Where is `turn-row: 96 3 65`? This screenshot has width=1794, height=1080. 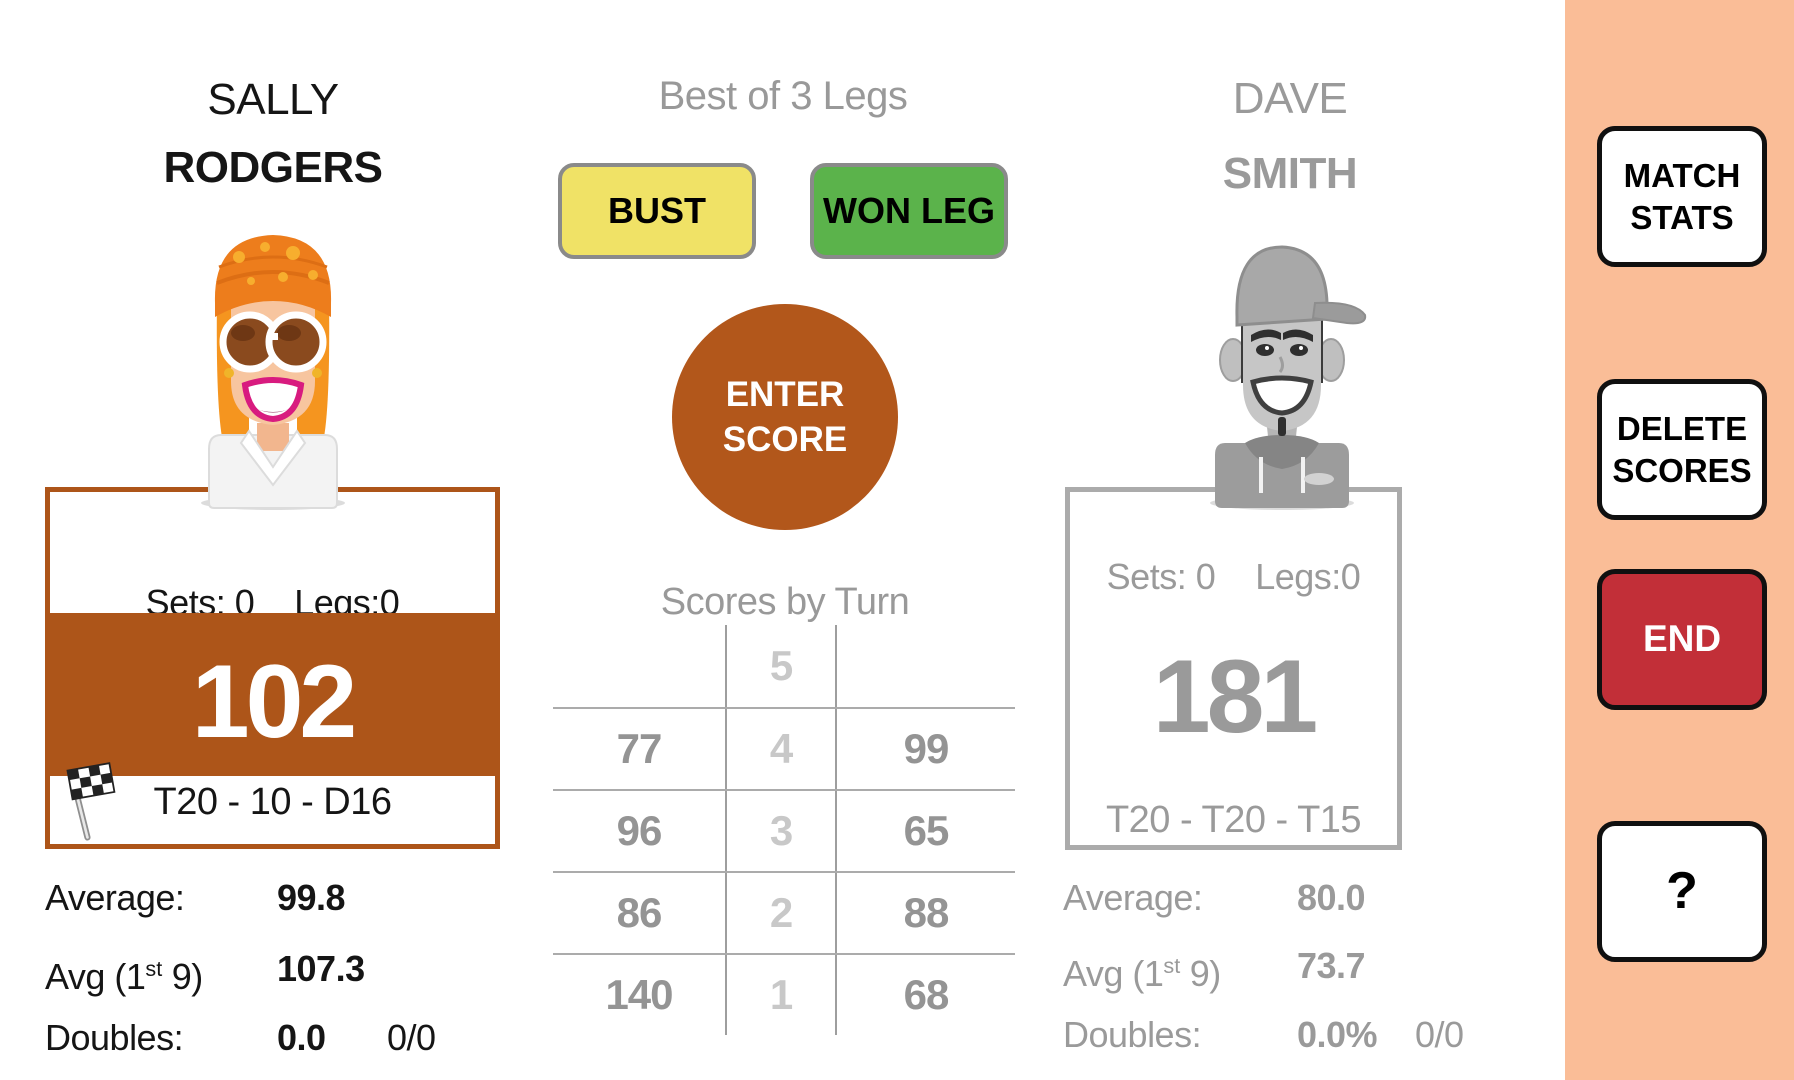 turn-row: 96 3 65 is located at coordinates (784, 830).